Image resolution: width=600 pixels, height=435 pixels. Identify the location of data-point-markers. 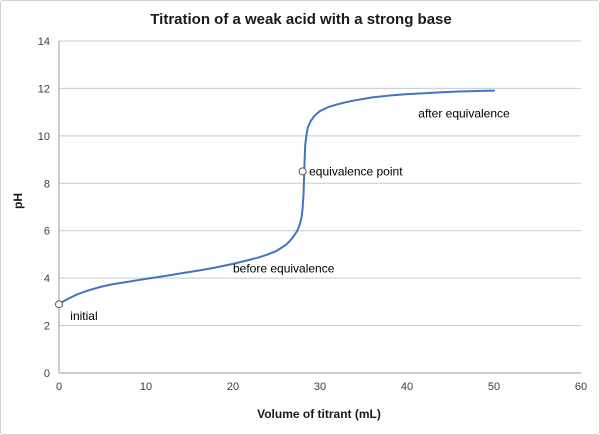
(181, 238).